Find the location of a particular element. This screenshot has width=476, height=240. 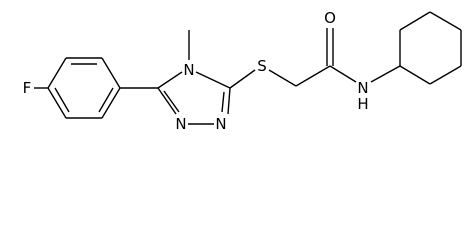

atom-label: O is located at coordinates (330, 18).